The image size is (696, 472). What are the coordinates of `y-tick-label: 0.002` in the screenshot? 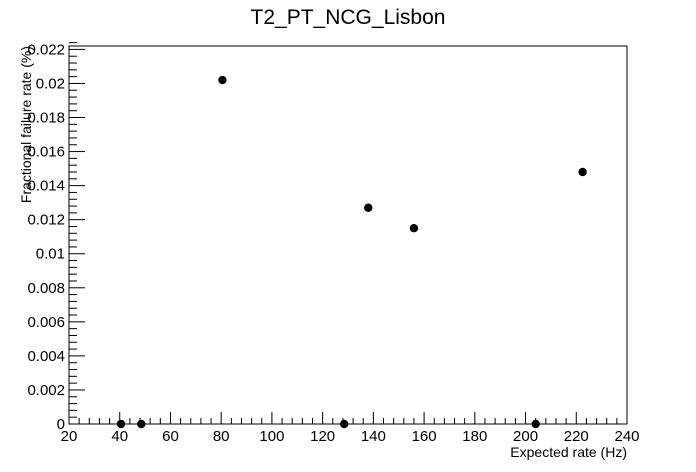 It's located at (46, 390).